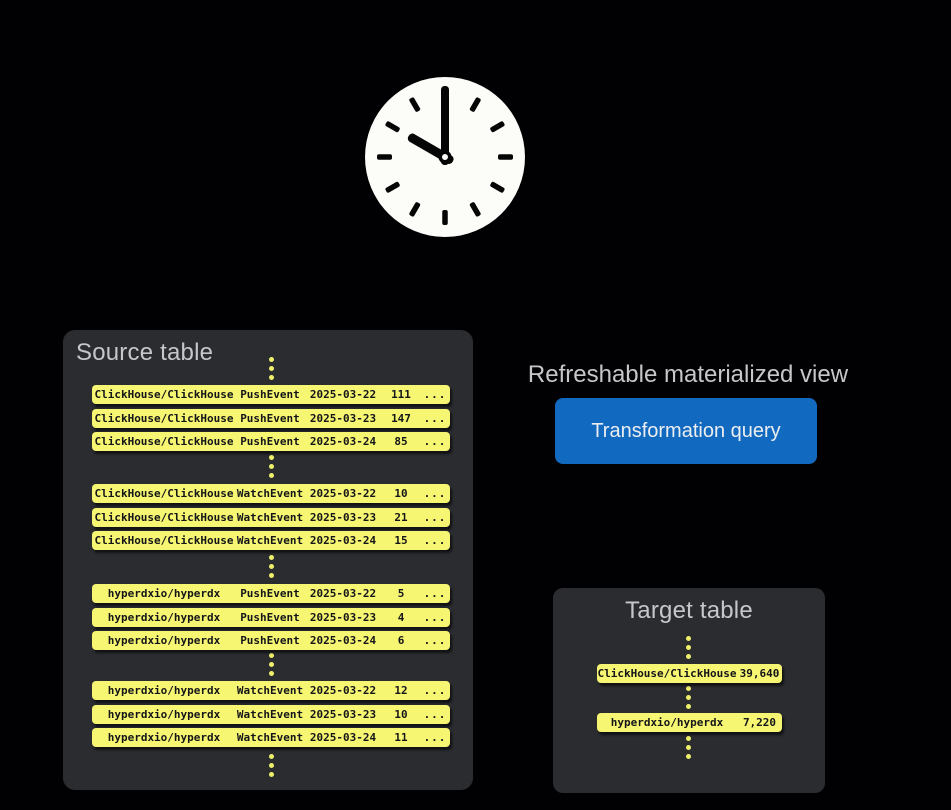  Describe the element at coordinates (688, 374) in the screenshot. I see `materialized-view-title: Refreshable materialized view` at that location.